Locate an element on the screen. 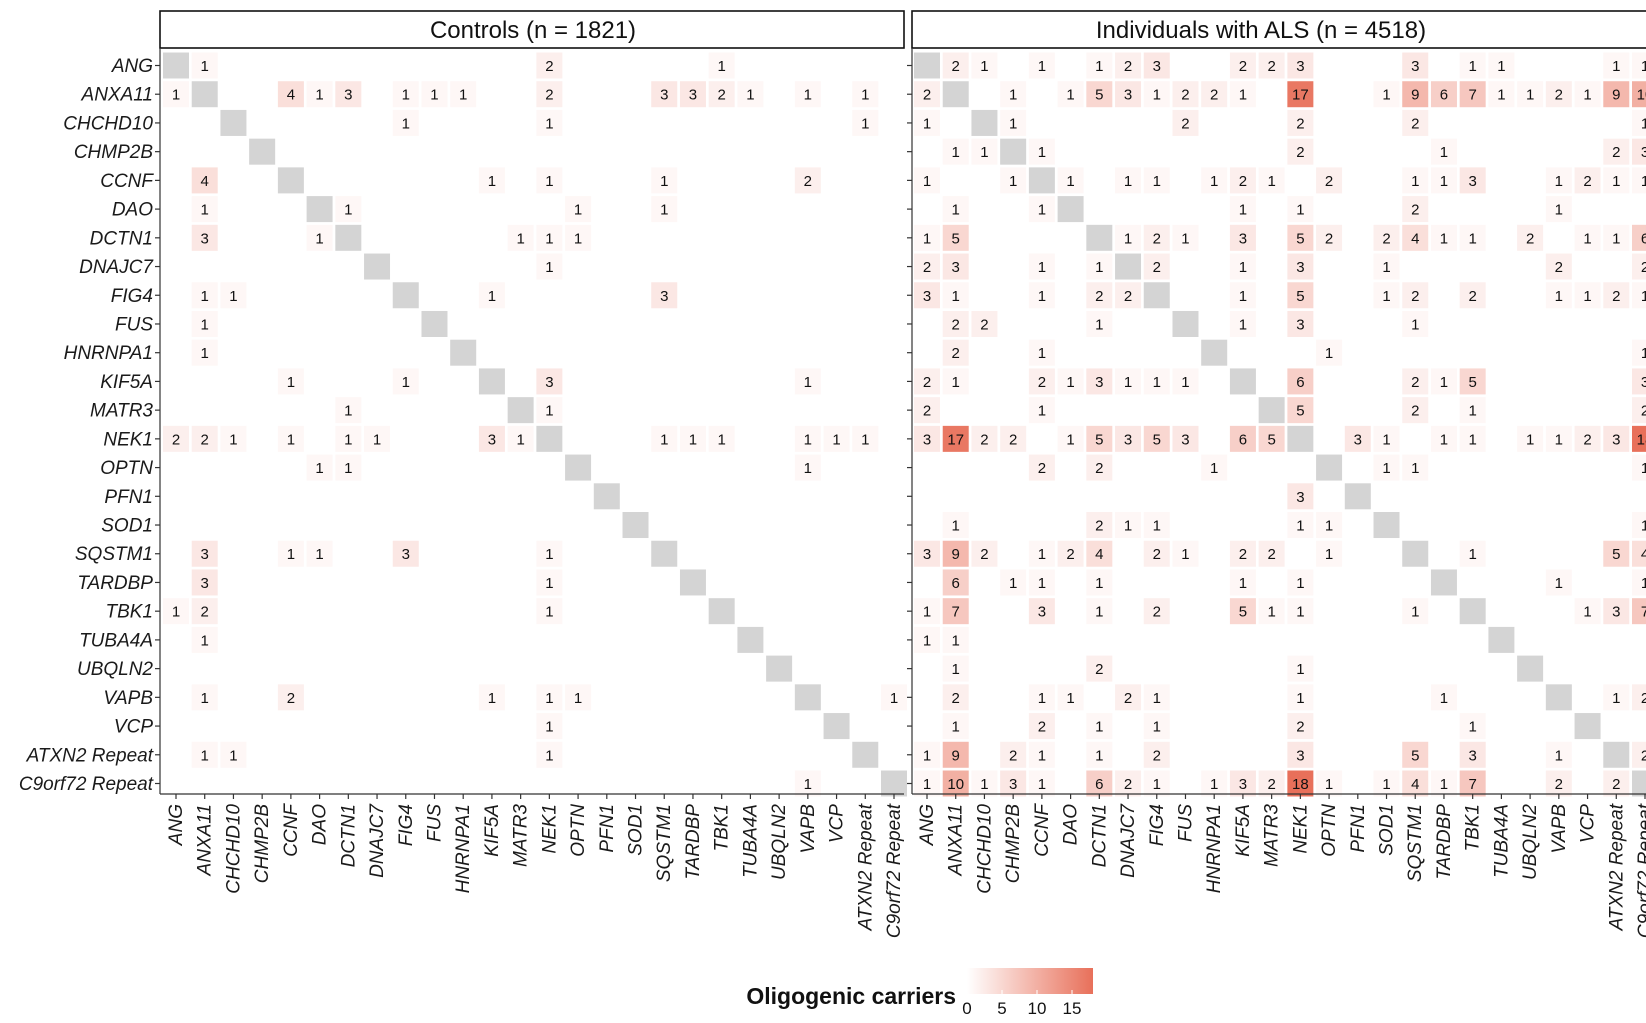 The width and height of the screenshot is (1646, 1023). row-label-dctn1: DCTN1 is located at coordinates (121, 238).